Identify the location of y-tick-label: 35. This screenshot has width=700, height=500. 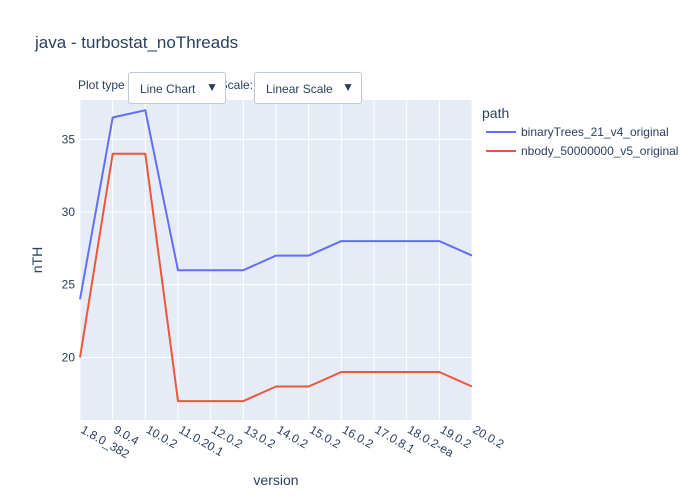
(69, 139).